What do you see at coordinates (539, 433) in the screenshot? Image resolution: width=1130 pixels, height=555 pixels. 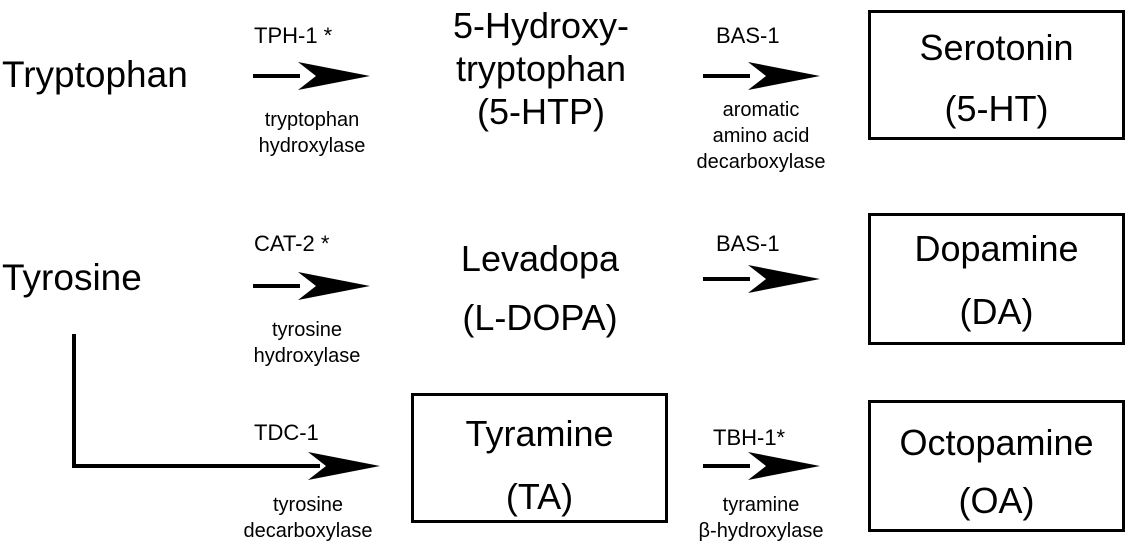 I see `intermediate-tyramine-name: Tyramine` at bounding box center [539, 433].